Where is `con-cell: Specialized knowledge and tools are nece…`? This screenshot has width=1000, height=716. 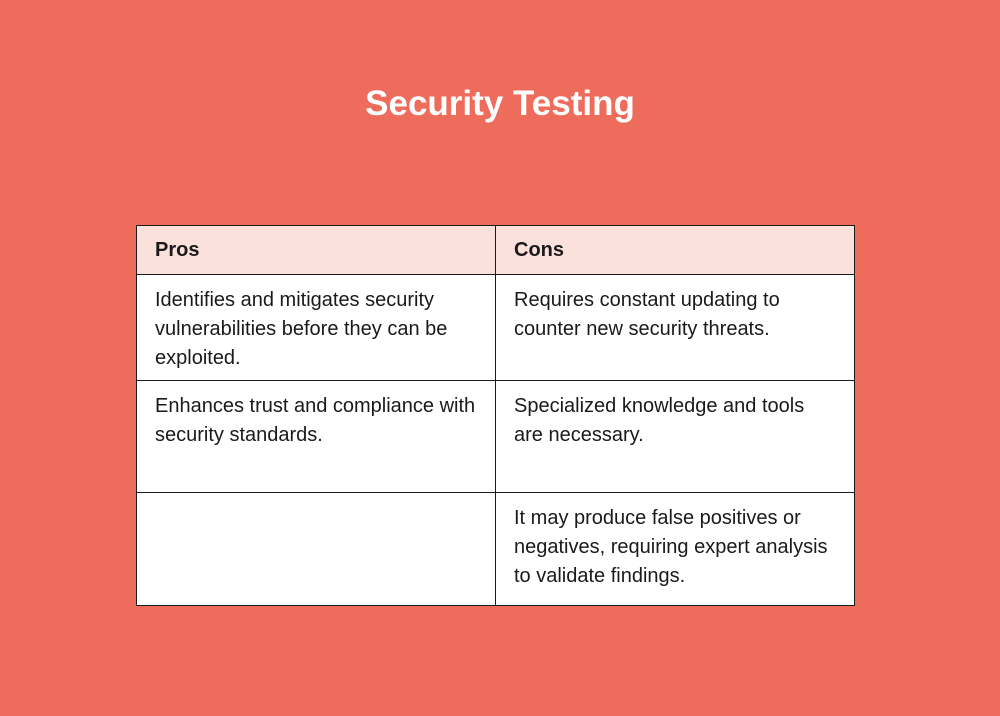
con-cell: Specialized knowledge and tools are nece… is located at coordinates (675, 436).